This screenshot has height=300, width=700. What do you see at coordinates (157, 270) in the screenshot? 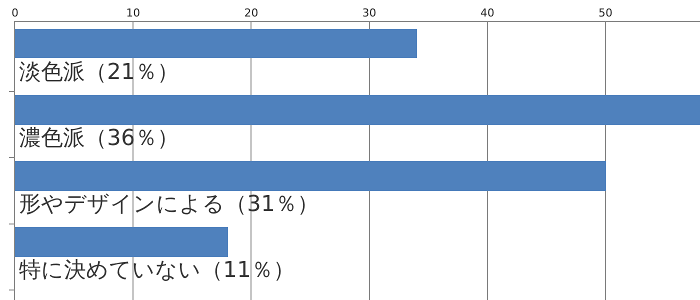
I see `y-tick-label: 特に決めていない（11％）` at bounding box center [157, 270].